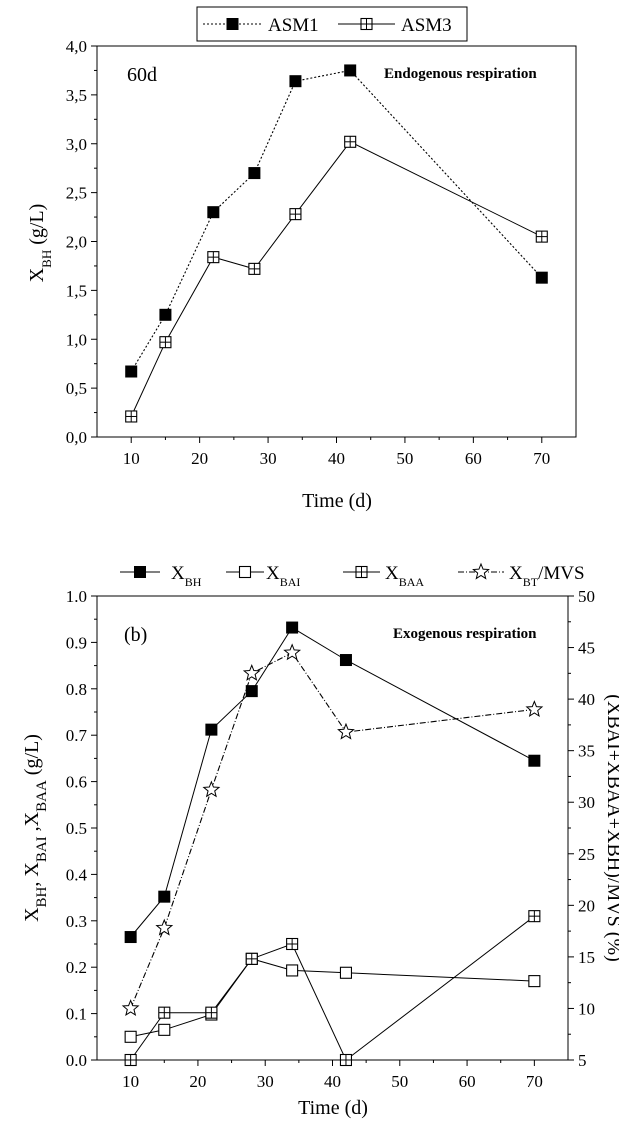  What do you see at coordinates (586, 905) in the screenshot?
I see `chart-2-y2tick-label-3: 20` at bounding box center [586, 905].